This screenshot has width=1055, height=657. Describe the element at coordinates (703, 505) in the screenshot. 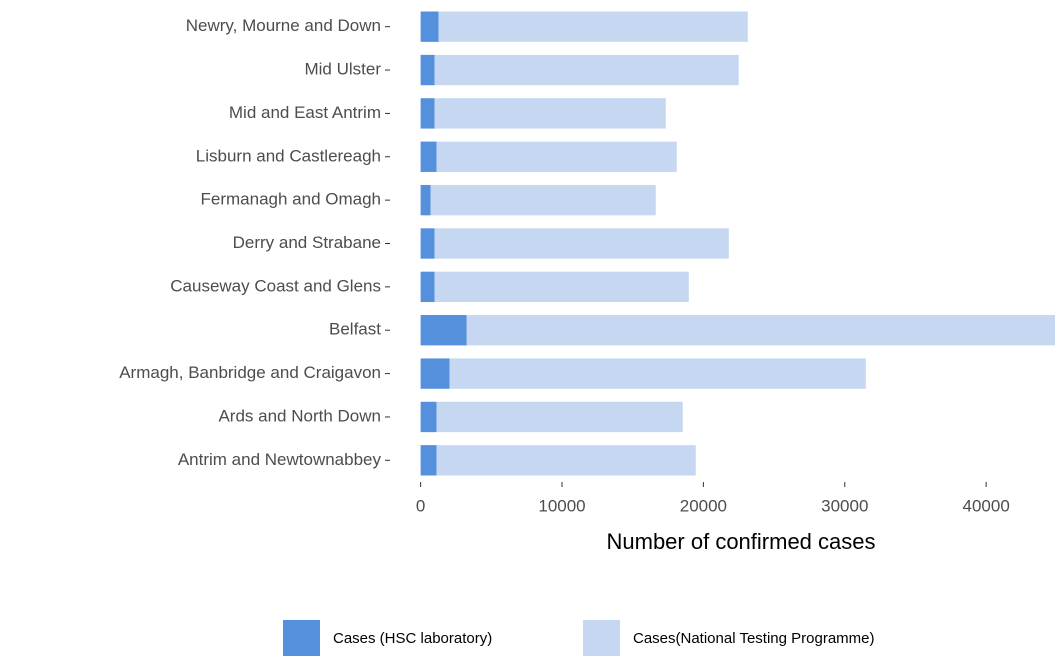

I see `x-tick-label: 20000` at that location.